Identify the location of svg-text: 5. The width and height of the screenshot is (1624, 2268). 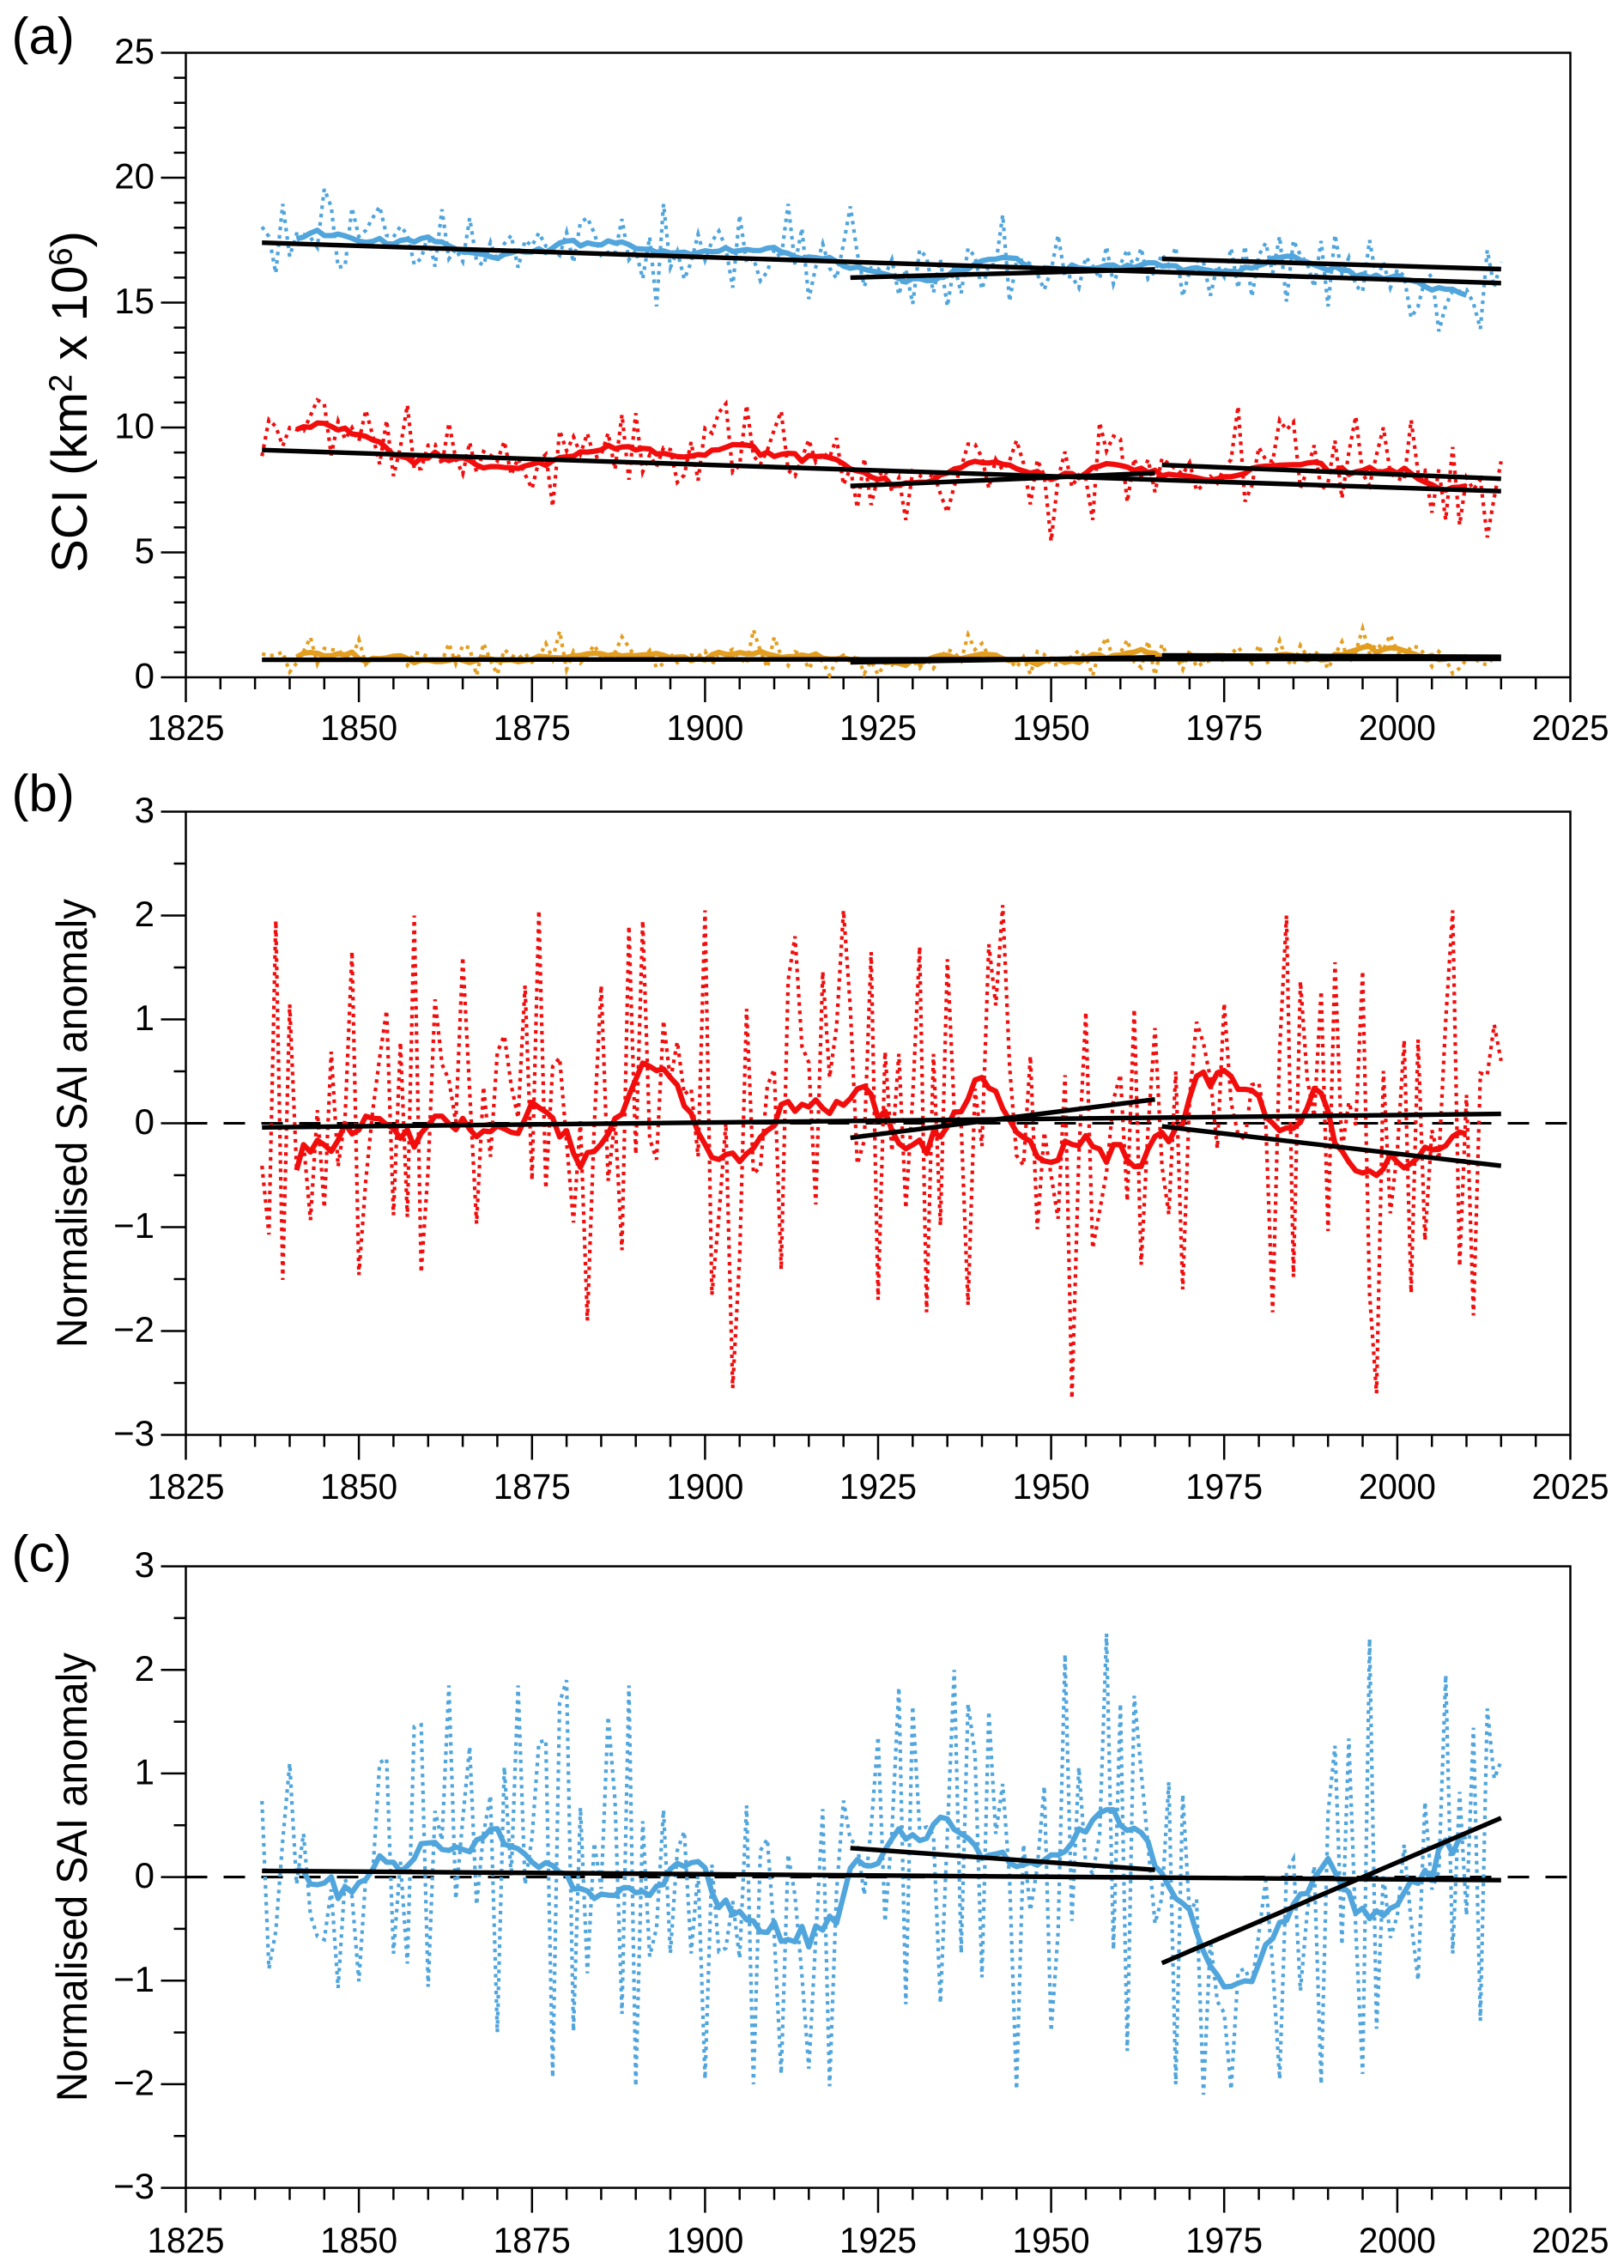
(145, 551).